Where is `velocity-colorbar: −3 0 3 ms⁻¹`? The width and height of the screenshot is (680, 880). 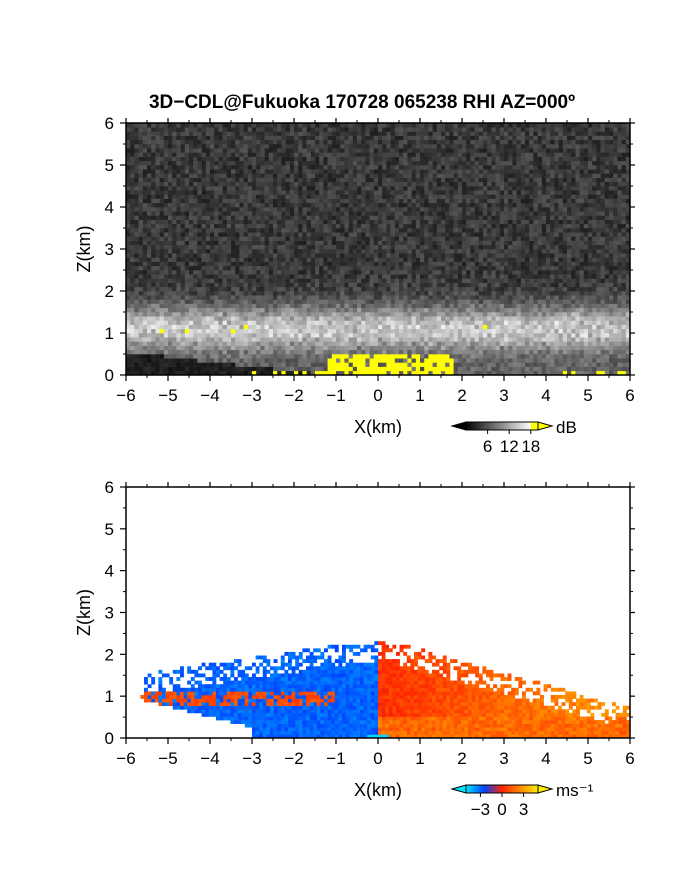 velocity-colorbar: −3 0 3 ms⁻¹ is located at coordinates (522, 800).